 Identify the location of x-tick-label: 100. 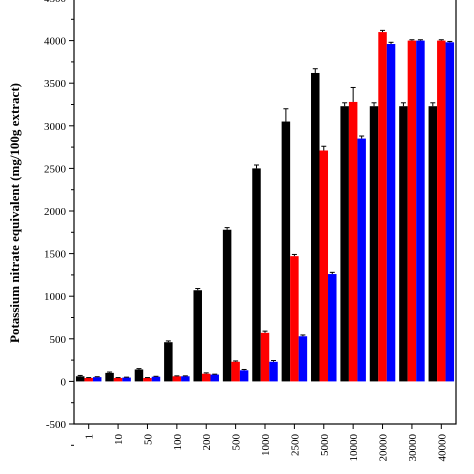
(178, 442).